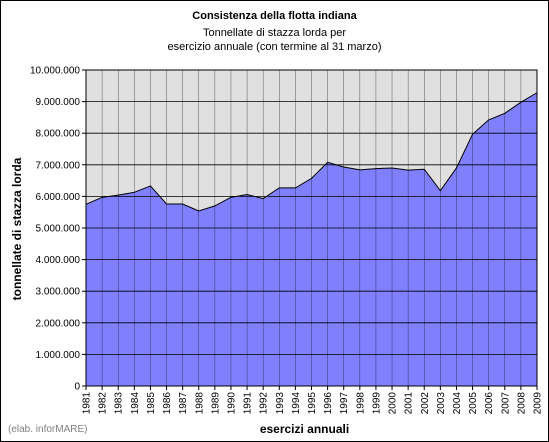 The image size is (549, 442). What do you see at coordinates (58, 134) in the screenshot?
I see `y-tick-label: 8.000.000` at bounding box center [58, 134].